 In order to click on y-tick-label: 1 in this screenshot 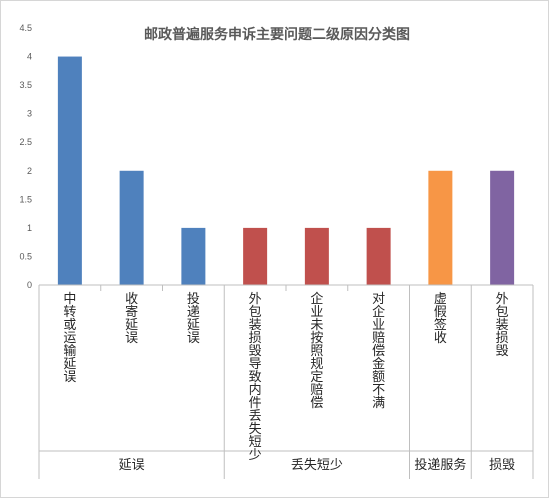, I will do `click(29, 228)`.